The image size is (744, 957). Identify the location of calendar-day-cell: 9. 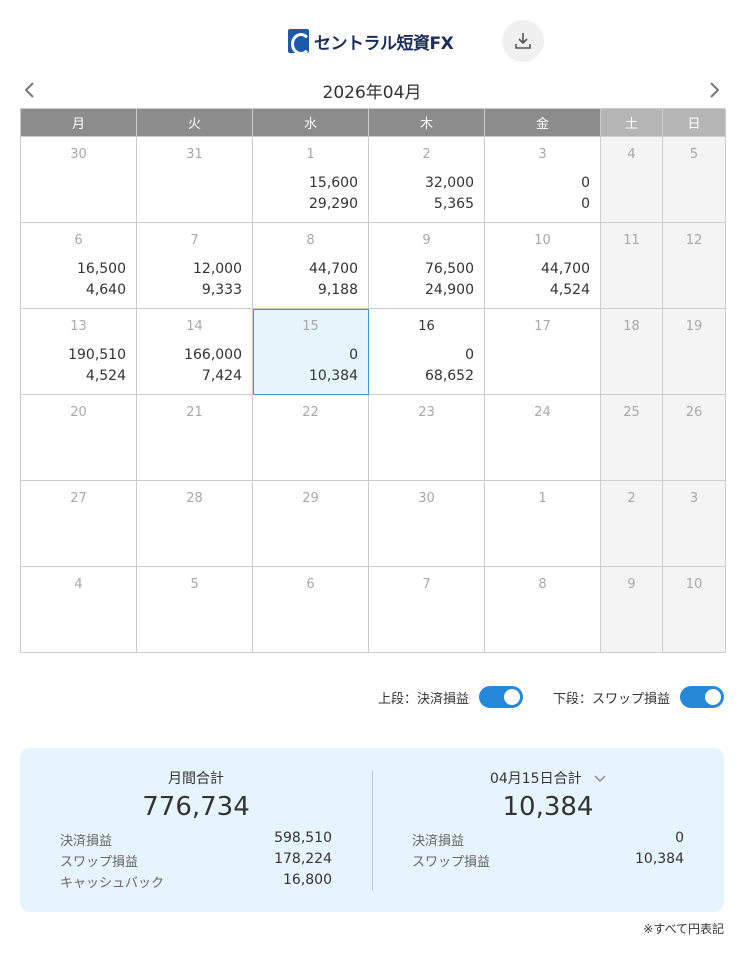
(631, 609).